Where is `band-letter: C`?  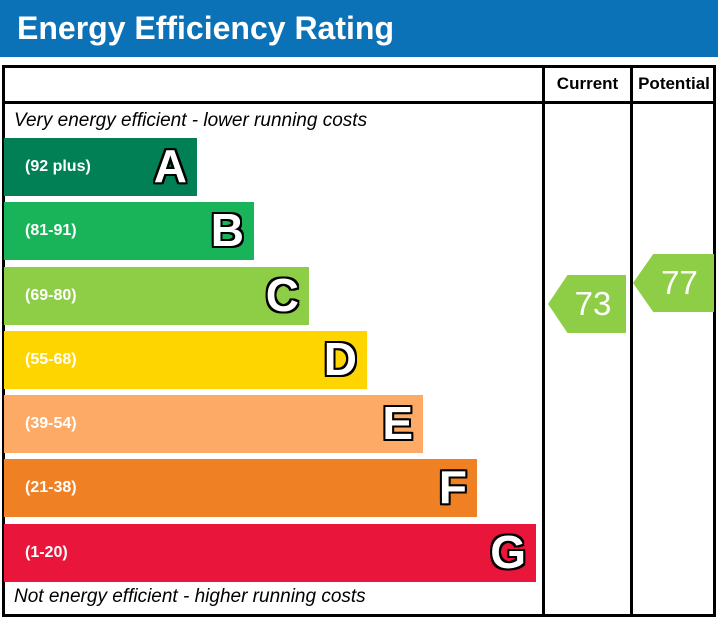
band-letter: C is located at coordinates (283, 294).